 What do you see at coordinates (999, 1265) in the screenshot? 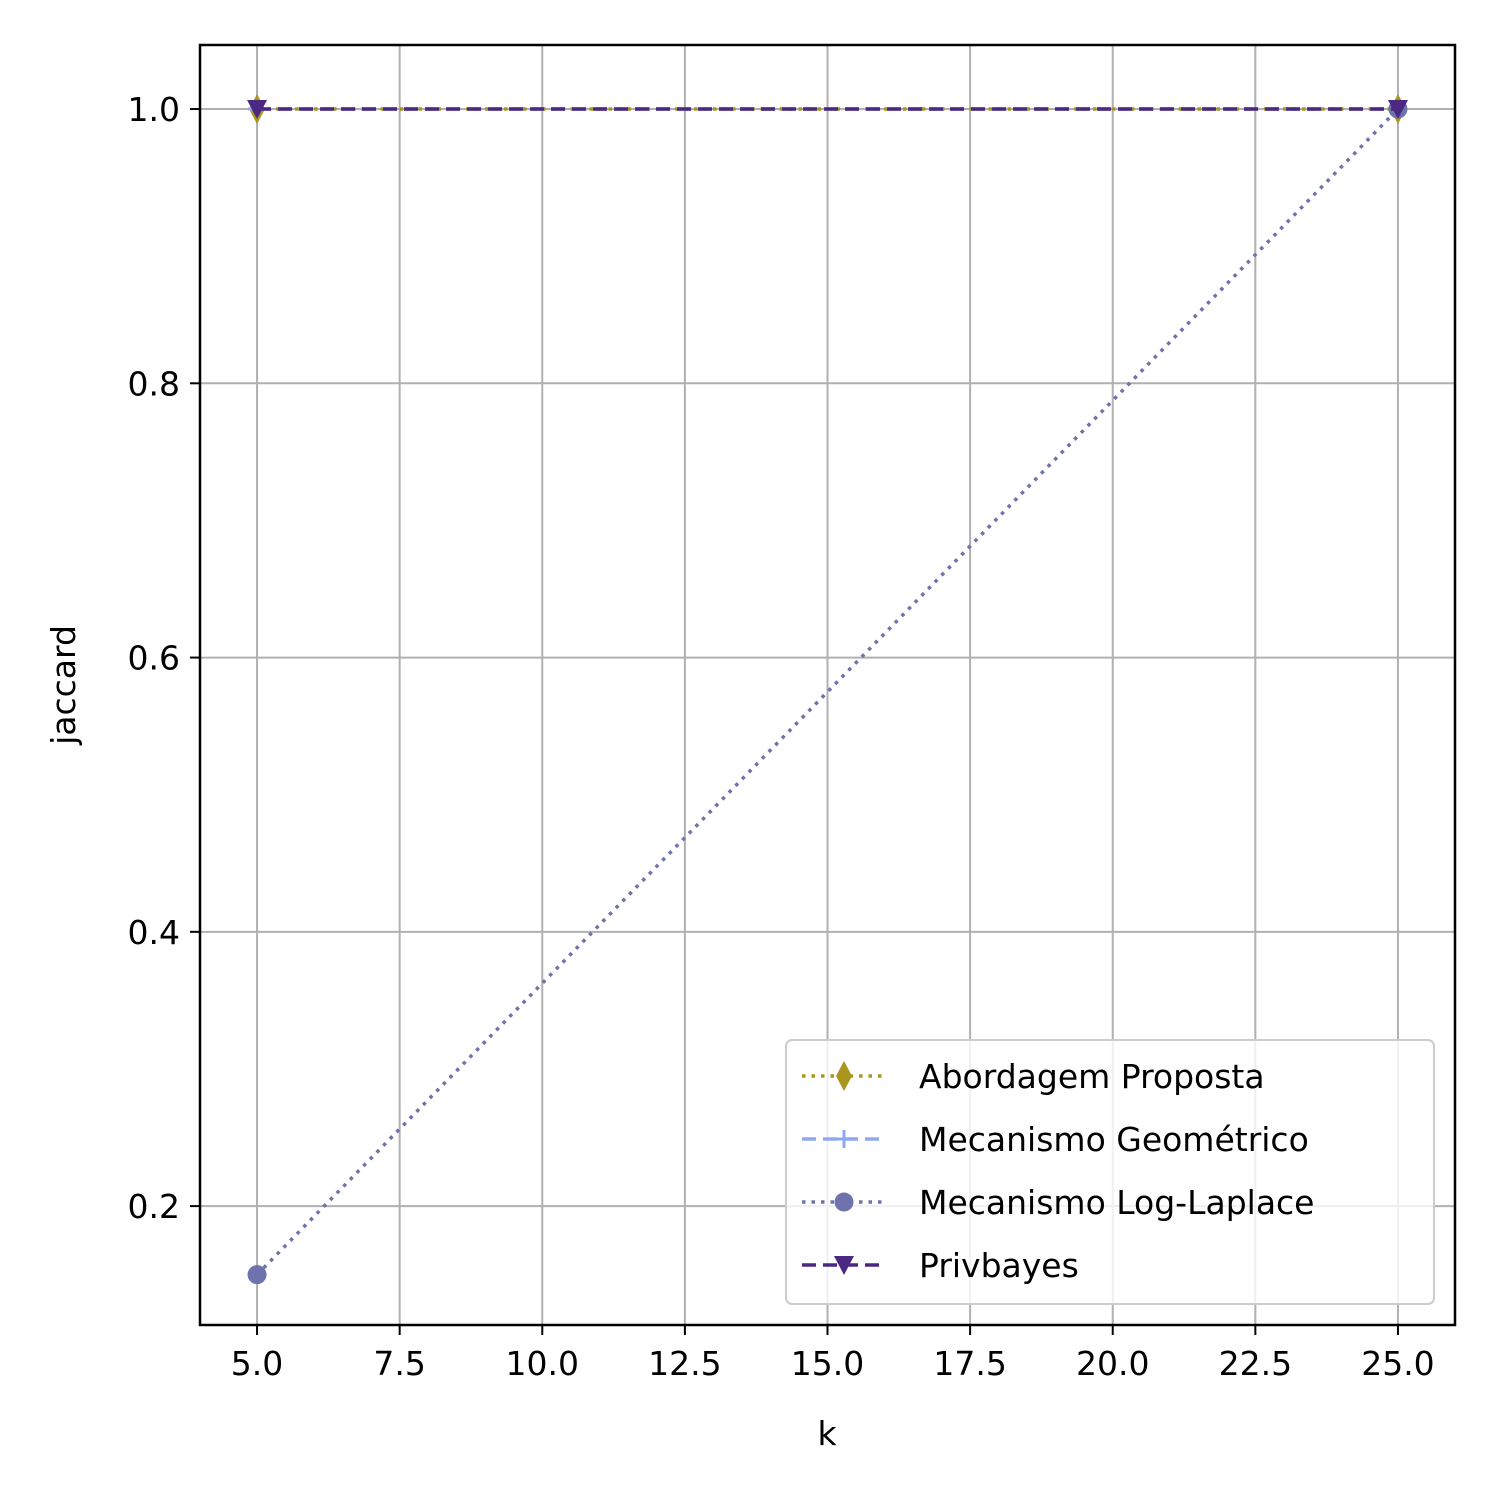
I see `legend-label: Privbayes` at bounding box center [999, 1265].